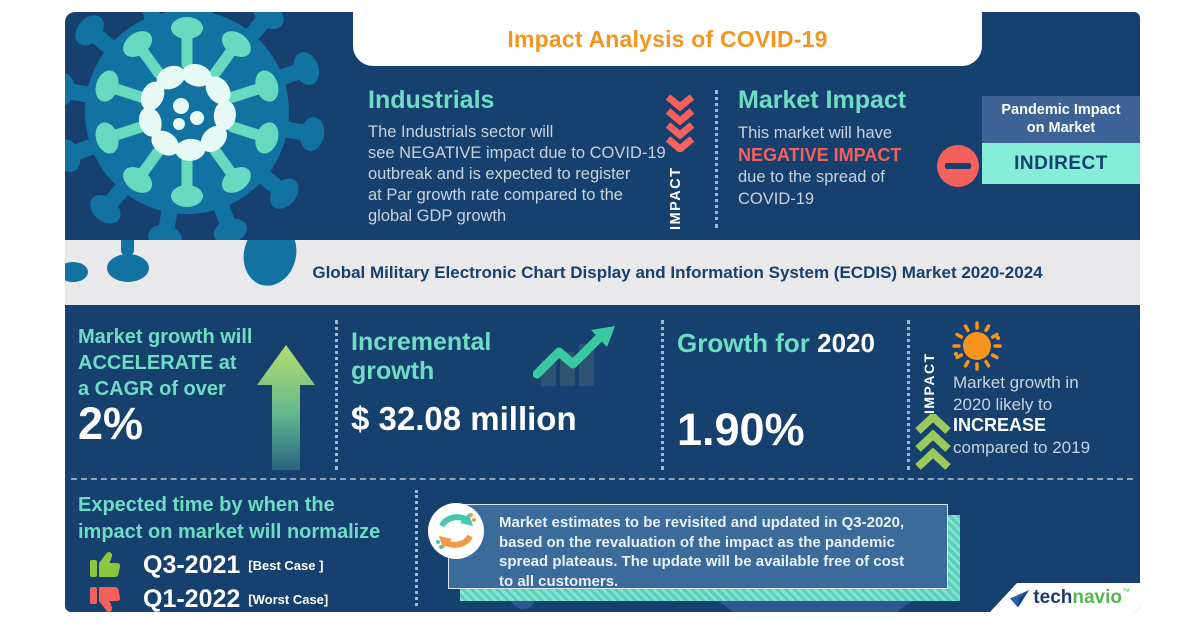 The width and height of the screenshot is (1200, 627). What do you see at coordinates (1061, 119) in the screenshot?
I see `pandemic-box-header: Pandemic Impact on Market` at bounding box center [1061, 119].